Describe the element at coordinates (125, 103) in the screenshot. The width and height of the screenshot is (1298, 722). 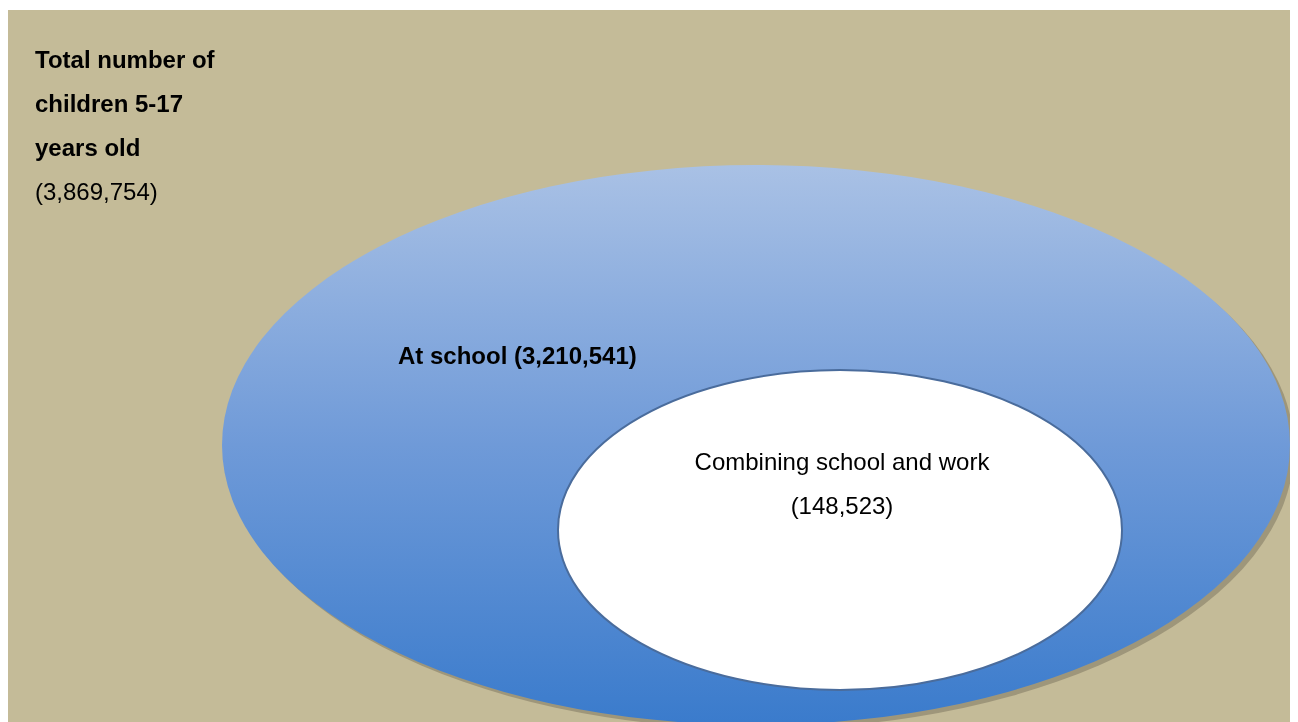
I see `category-label: Total number of children 5-17 years old` at that location.